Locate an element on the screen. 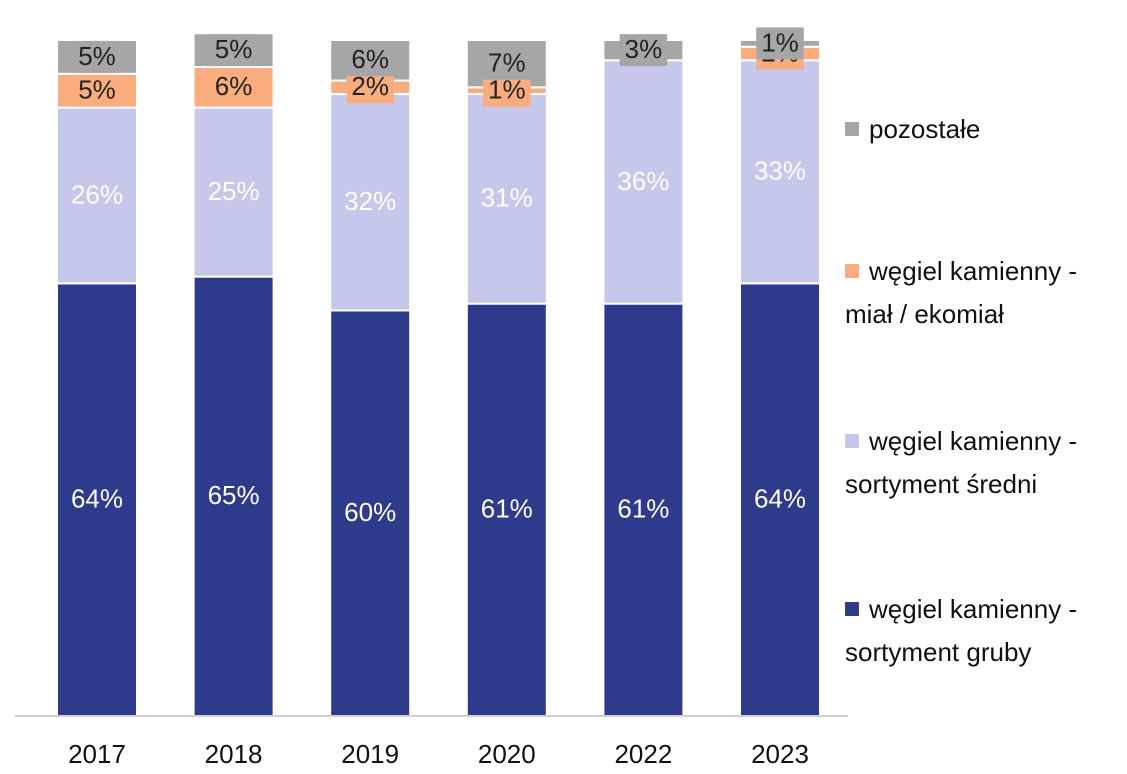  data-label-text: 3% is located at coordinates (644, 49).